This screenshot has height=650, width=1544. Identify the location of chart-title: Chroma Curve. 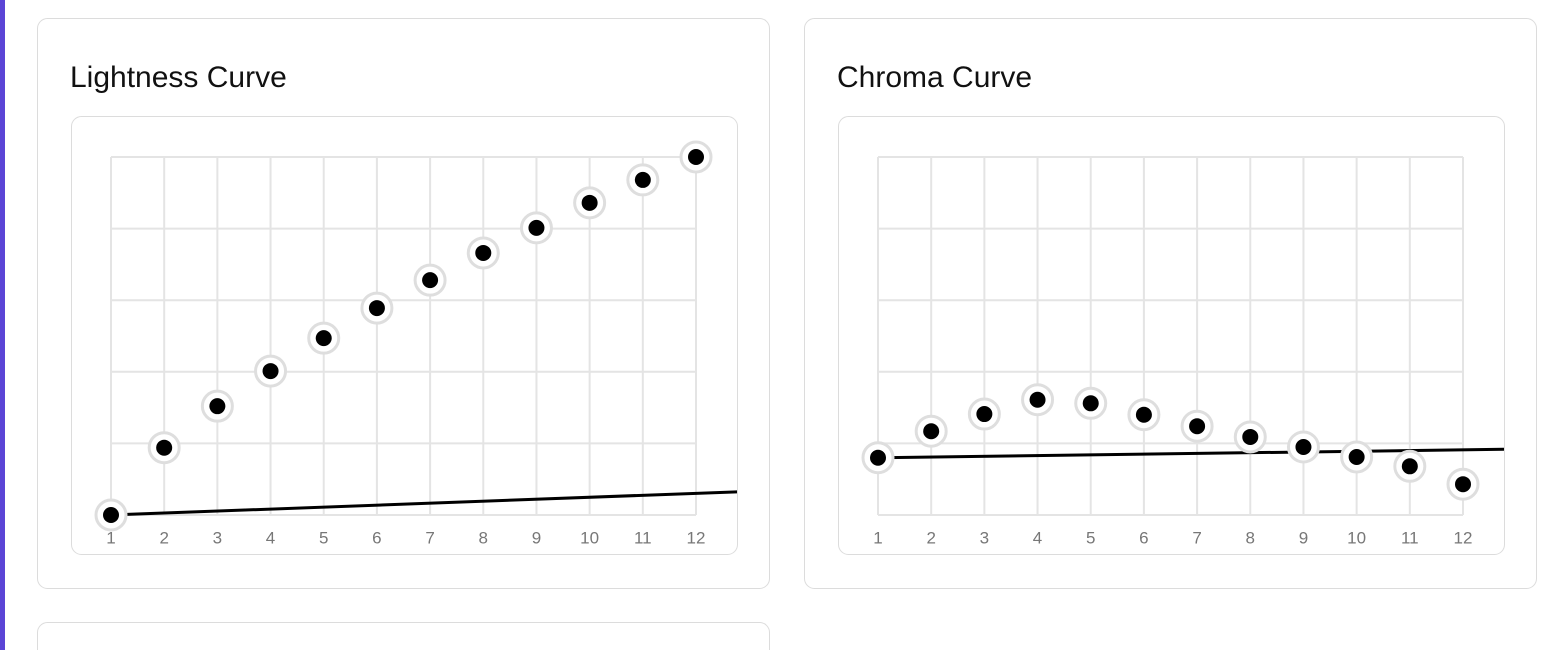
(934, 77).